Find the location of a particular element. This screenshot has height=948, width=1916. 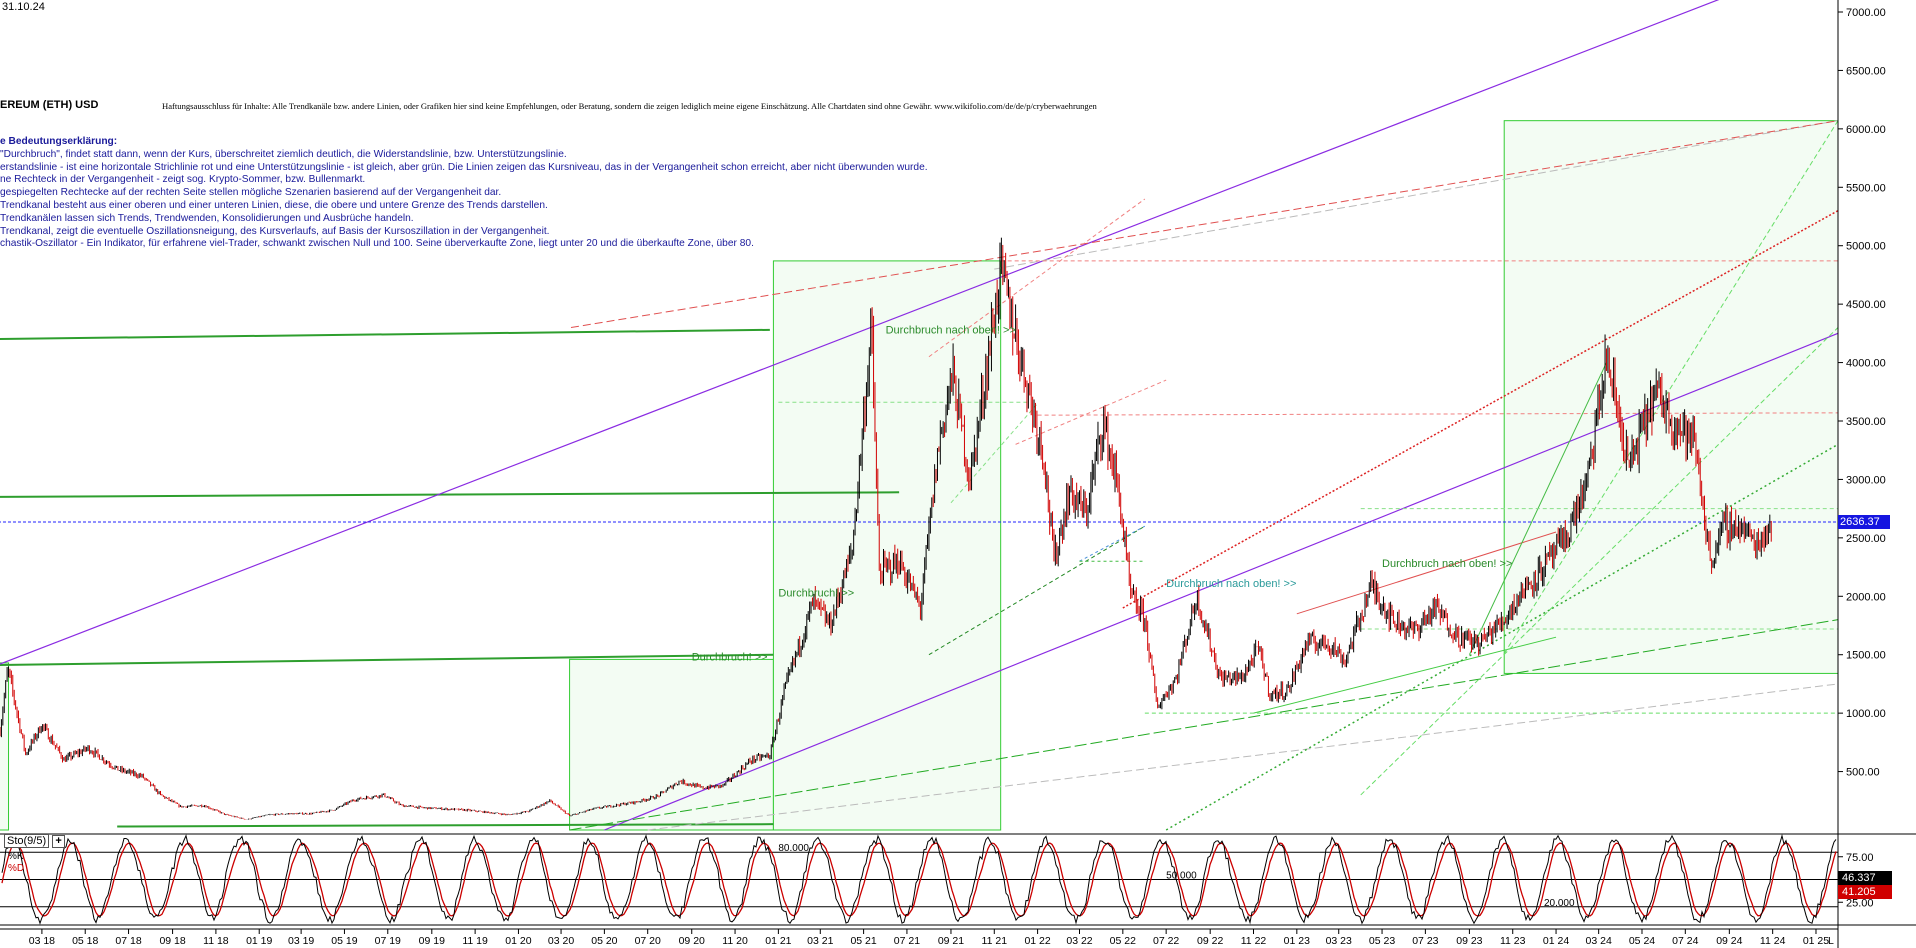

bull-rect-2018 is located at coordinates (5, 746).